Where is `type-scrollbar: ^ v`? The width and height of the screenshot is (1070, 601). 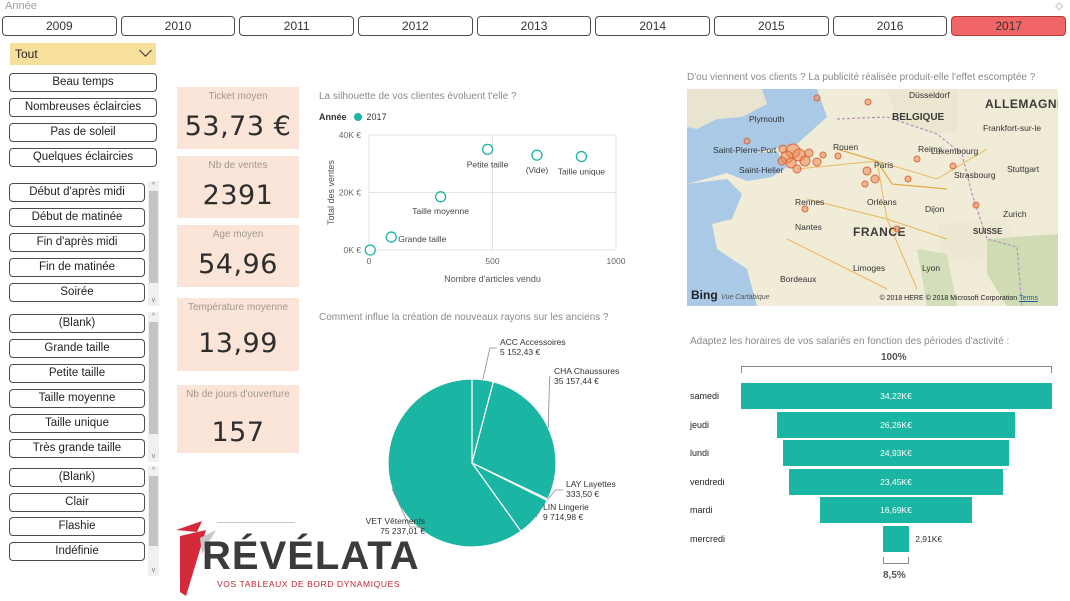 type-scrollbar: ^ v is located at coordinates (153, 521).